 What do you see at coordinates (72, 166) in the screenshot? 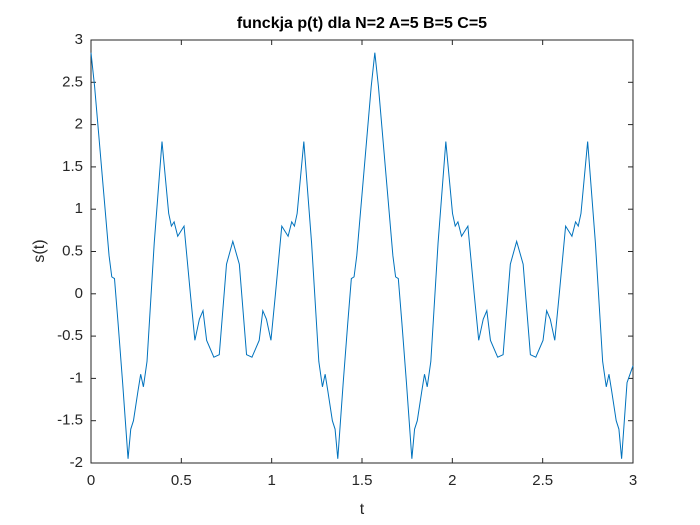
I see `y-tick-label: 1.5` at bounding box center [72, 166].